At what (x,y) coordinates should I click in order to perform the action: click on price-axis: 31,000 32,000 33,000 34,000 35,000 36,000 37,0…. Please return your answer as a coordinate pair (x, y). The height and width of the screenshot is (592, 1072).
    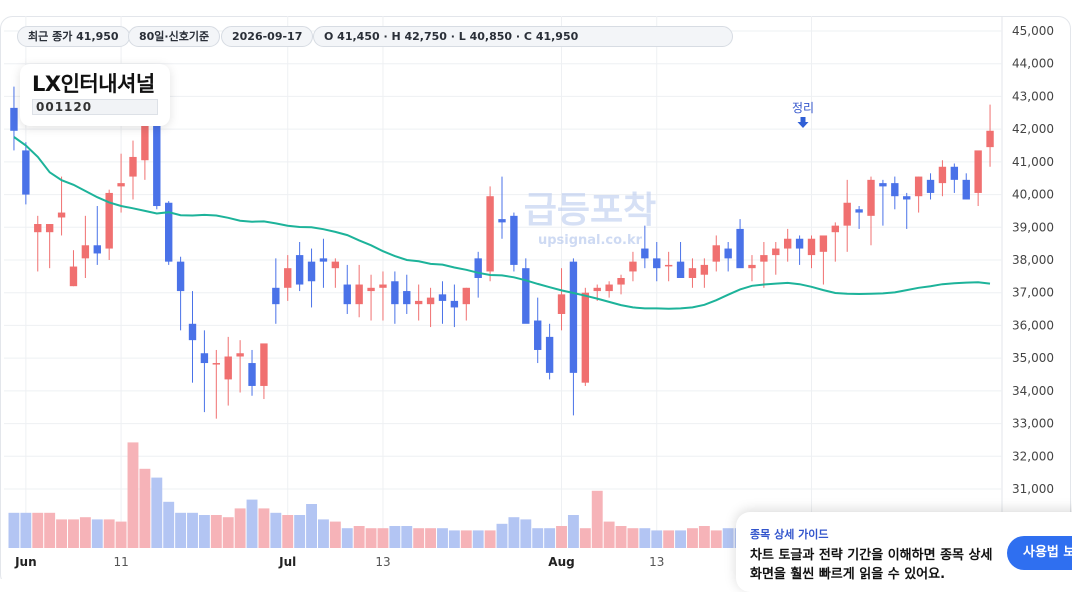
    Looking at the image, I should click on (1033, 260).